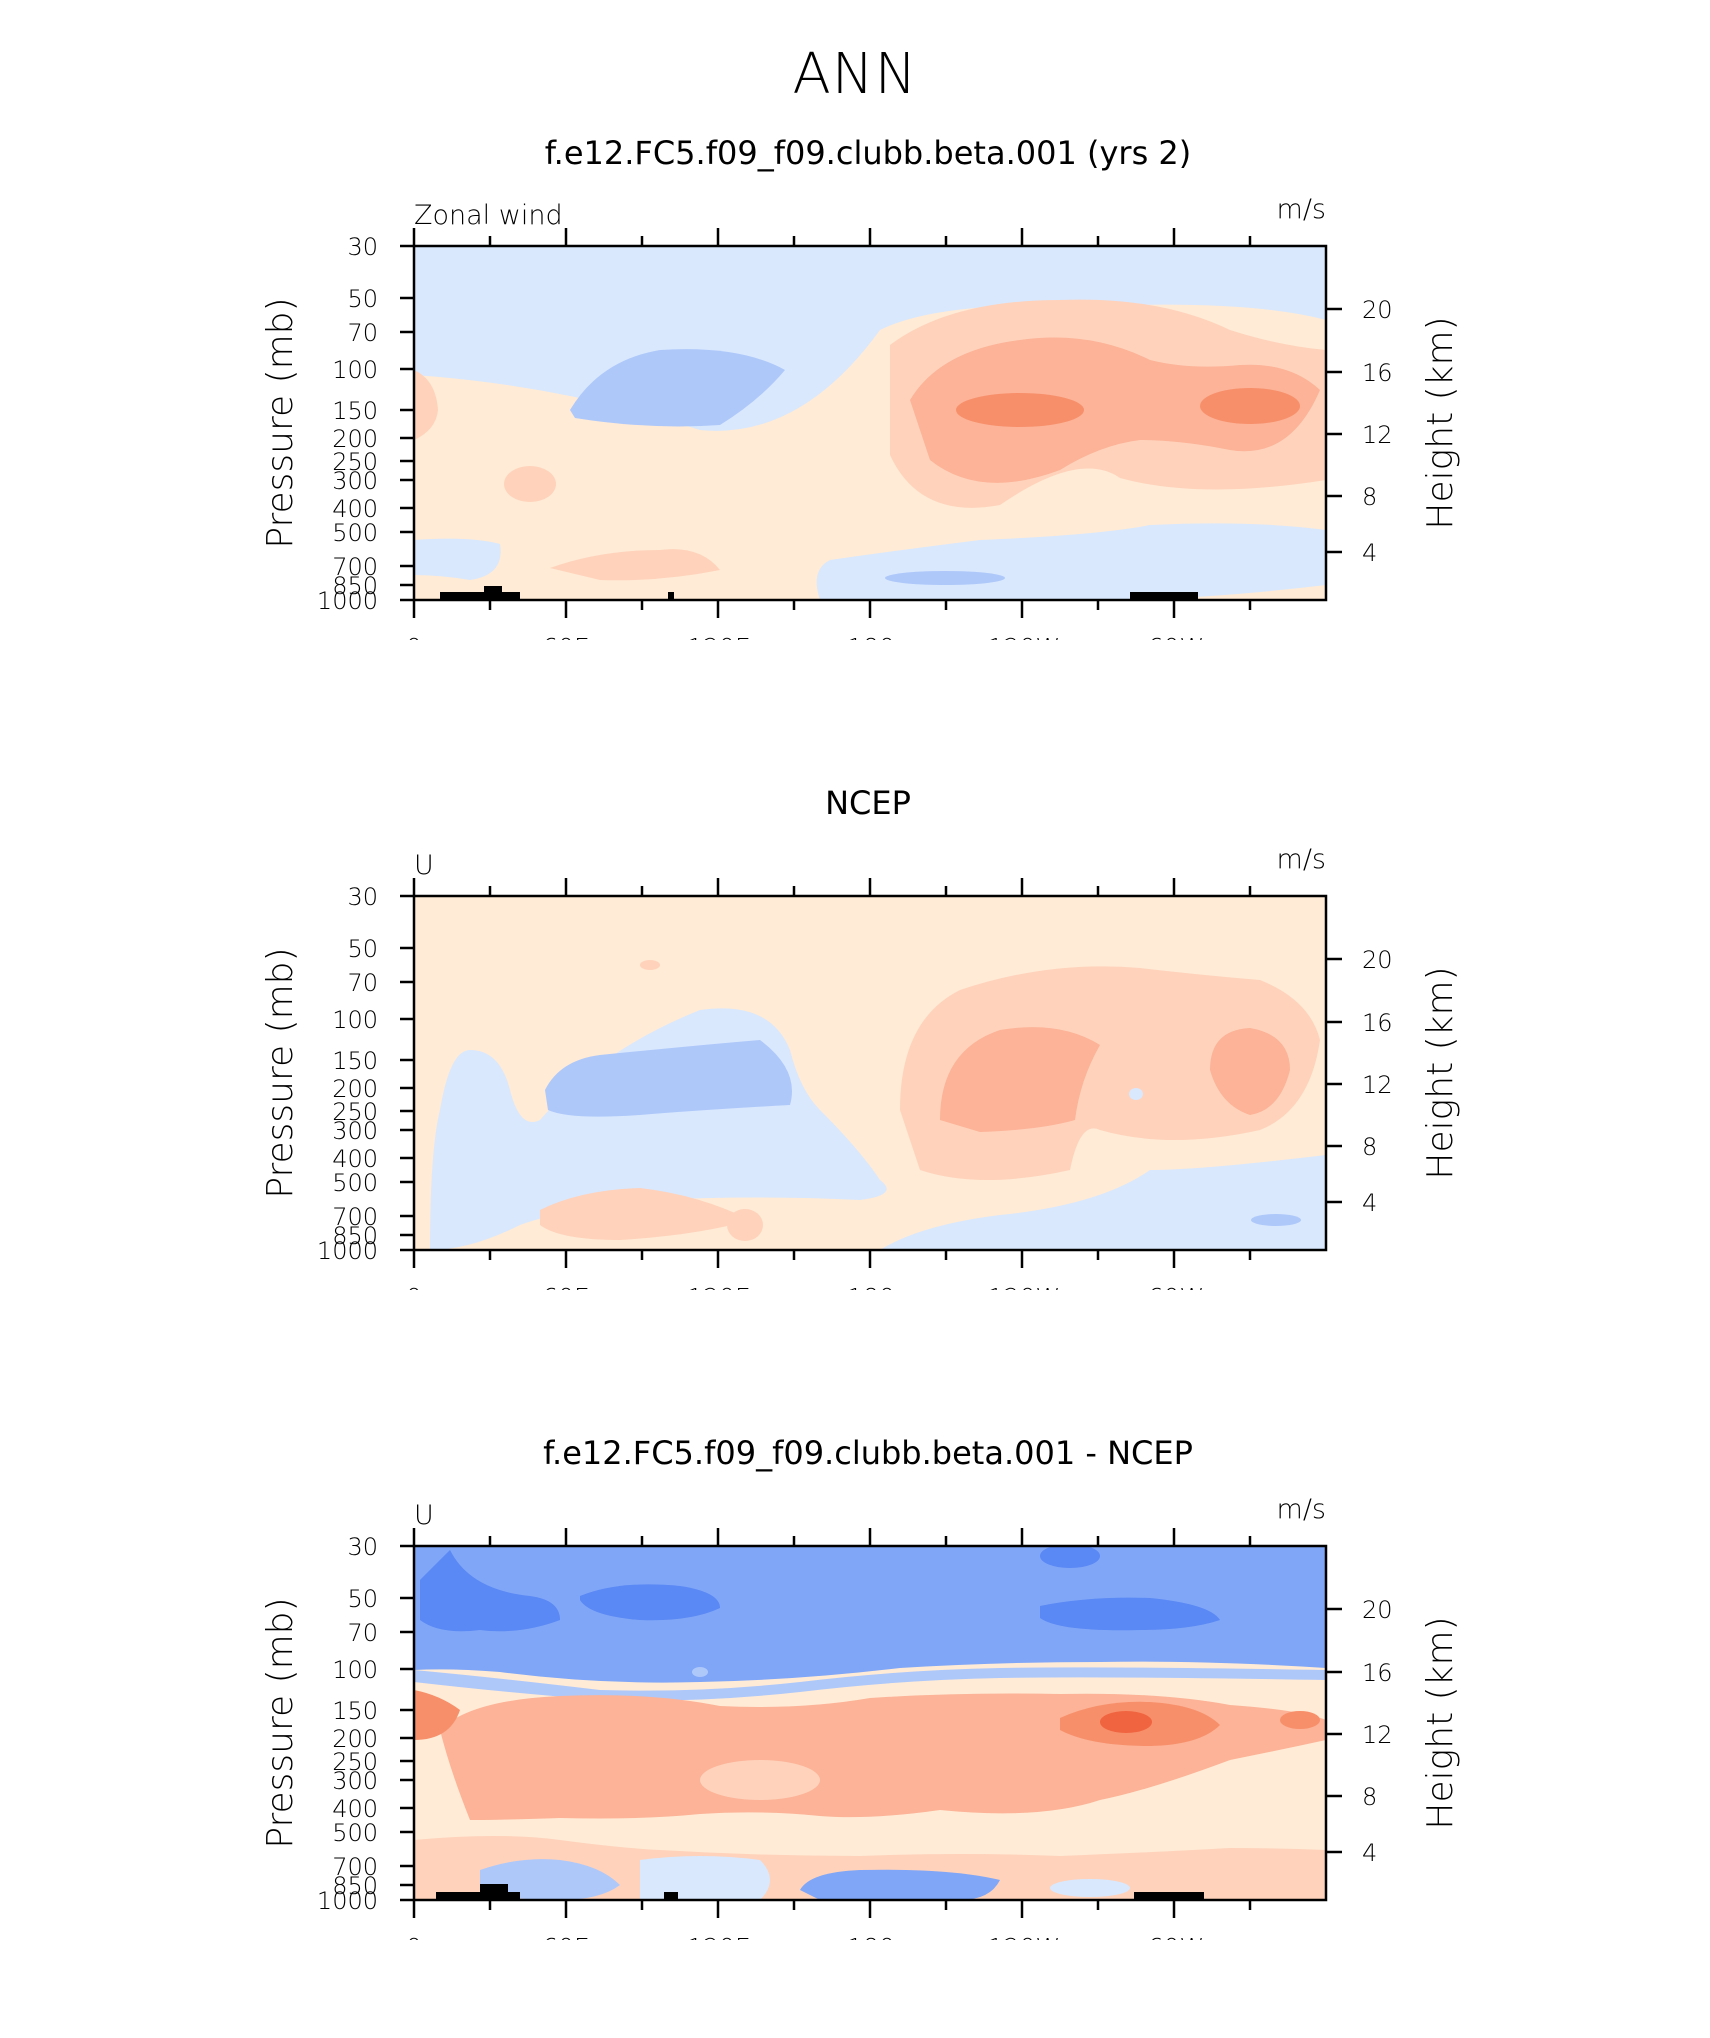 The image size is (1710, 2038). Describe the element at coordinates (362, 949) in the screenshot. I see `y-tick-label: 50` at that location.